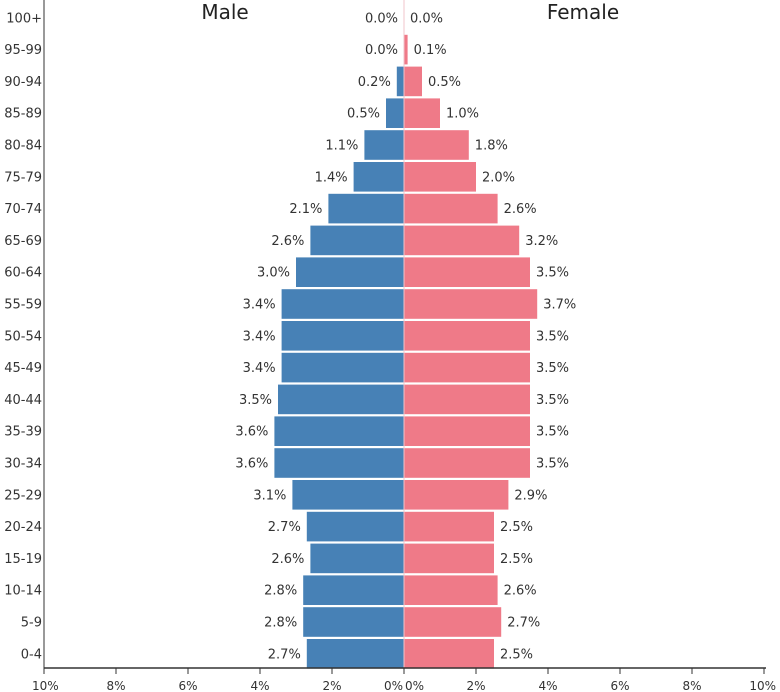  I want to click on age-group-label: 55-59, so click(23, 305).